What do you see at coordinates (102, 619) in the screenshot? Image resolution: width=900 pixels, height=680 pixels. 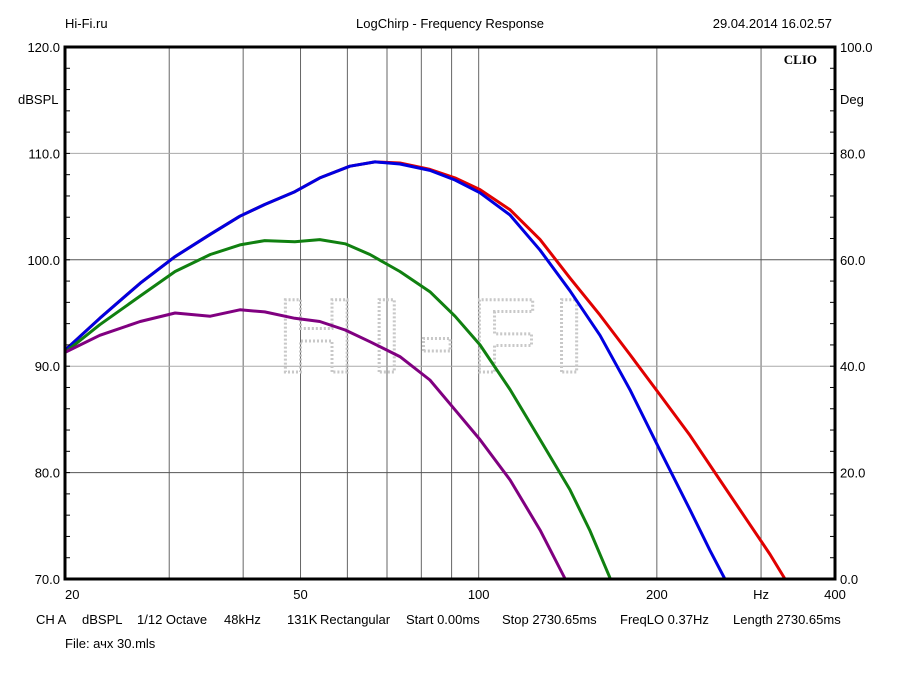 I see `footer-item: dBSPL` at bounding box center [102, 619].